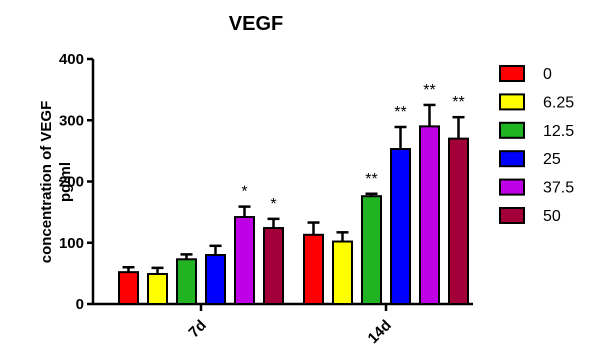 The width and height of the screenshot is (592, 350). I want to click on legend-label: 12.5, so click(558, 131).